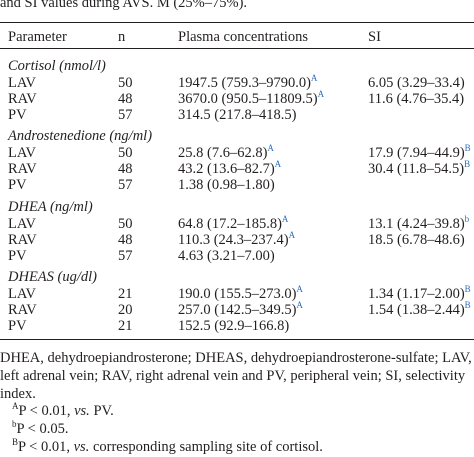 This screenshot has height=457, width=474. Describe the element at coordinates (226, 169) in the screenshot. I see `cell-text: 43.2 (13.6–82.7)` at that location.